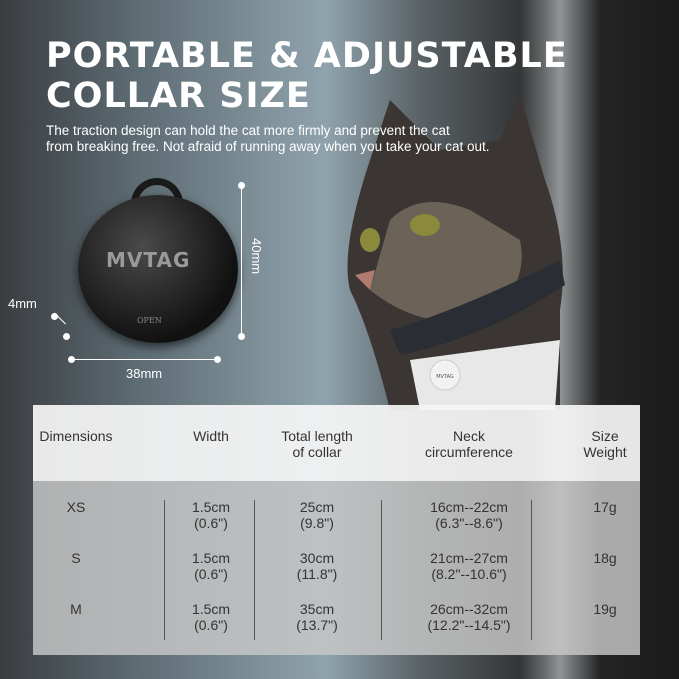 The width and height of the screenshot is (679, 679). Describe the element at coordinates (445, 377) in the screenshot. I see `tag-brand: MVTAG` at that location.